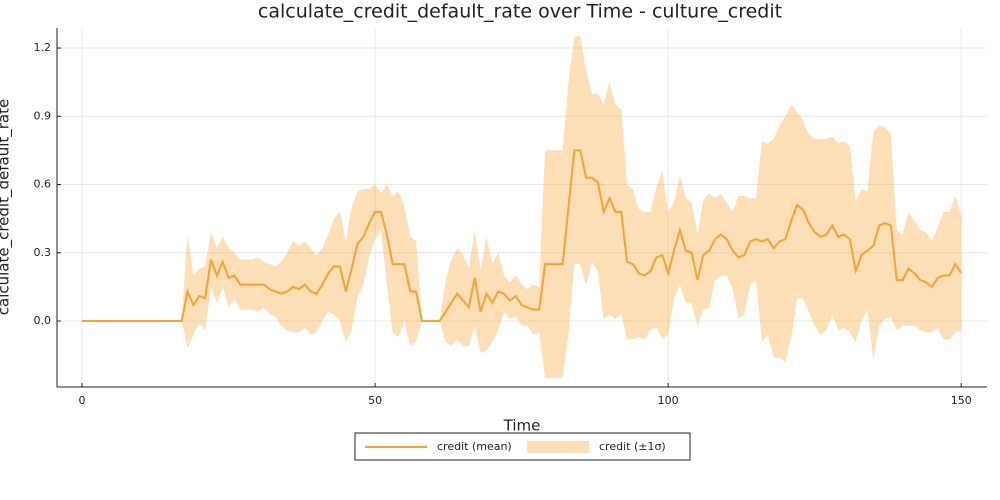  What do you see at coordinates (43, 115) in the screenshot?
I see `y-tick-label: 0.9` at bounding box center [43, 115].